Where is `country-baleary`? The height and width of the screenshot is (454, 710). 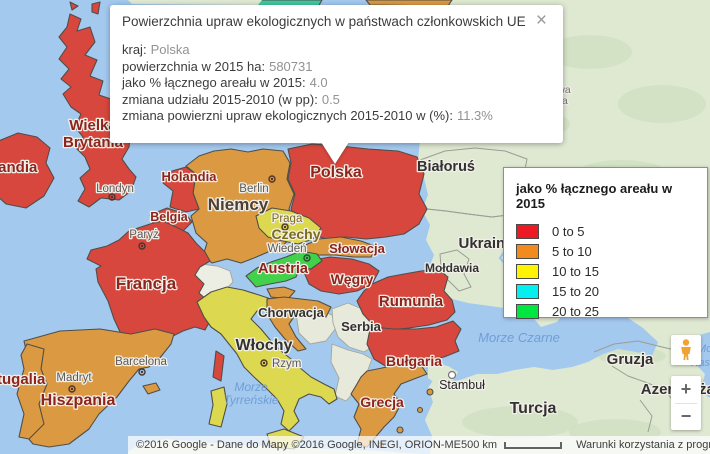 country-baleary is located at coordinates (151, 388).